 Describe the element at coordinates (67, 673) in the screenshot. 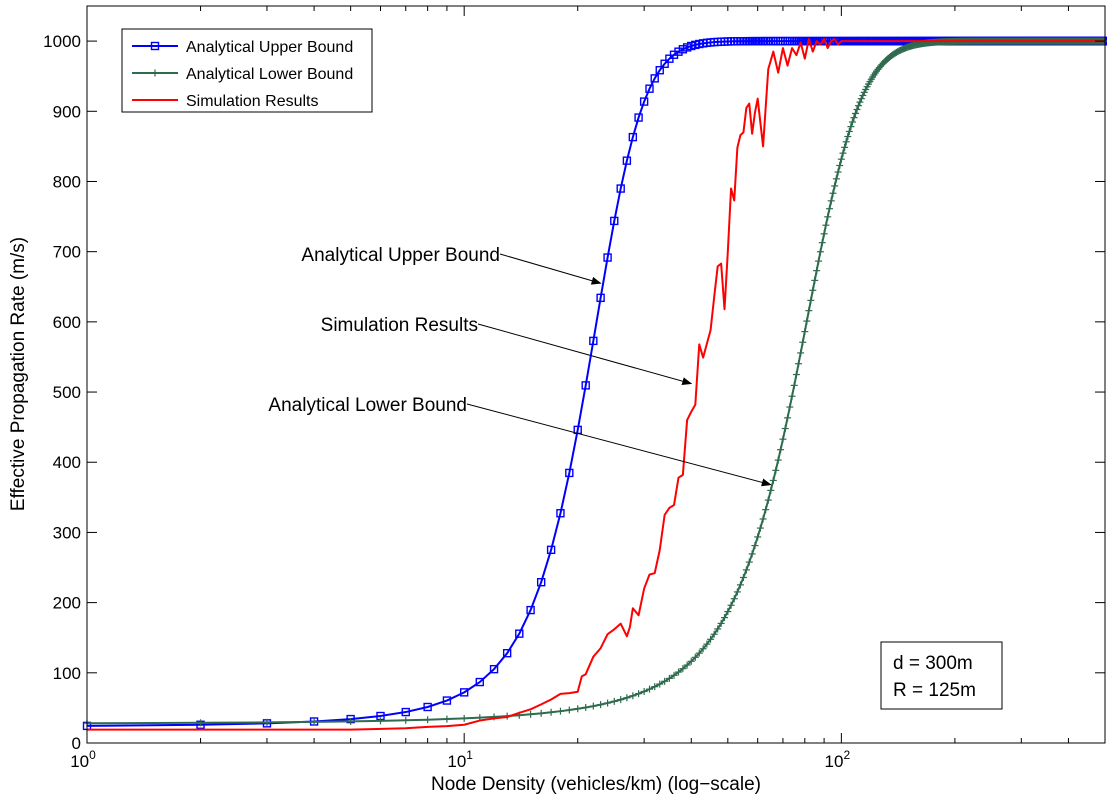

I see `y-tick-label: 100` at that location.